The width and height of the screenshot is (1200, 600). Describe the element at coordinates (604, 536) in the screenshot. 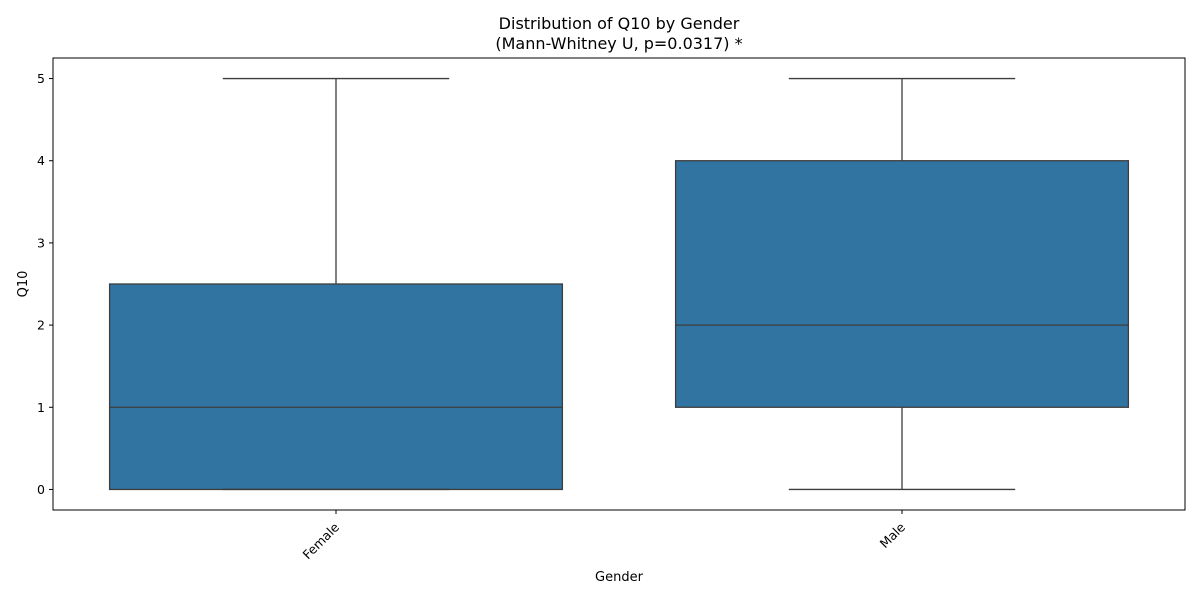

I see `x-axis-ticks: Female Male` at that location.